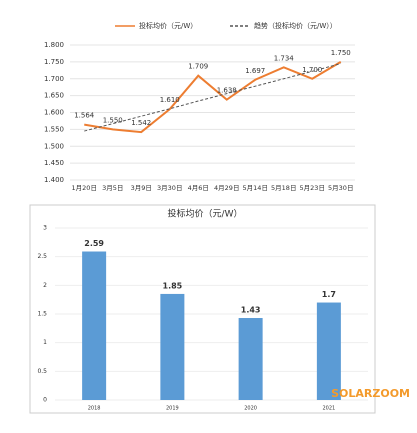 The height and width of the screenshot is (433, 417). Describe the element at coordinates (141, 123) in the screenshot. I see `data-label: 1.542` at that location.